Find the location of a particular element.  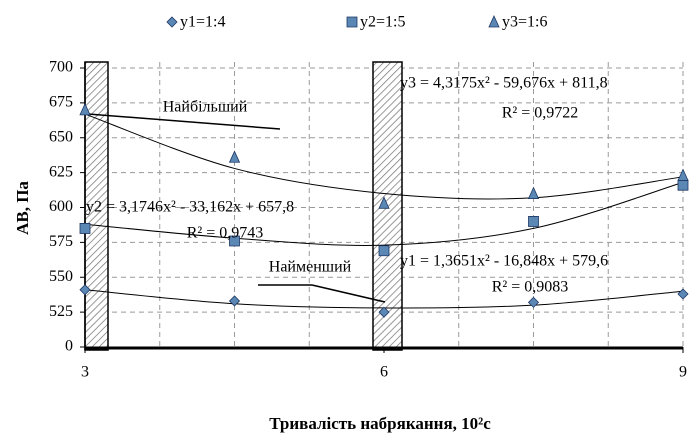

legend-label: y3=1:6 is located at coordinates (524, 22).